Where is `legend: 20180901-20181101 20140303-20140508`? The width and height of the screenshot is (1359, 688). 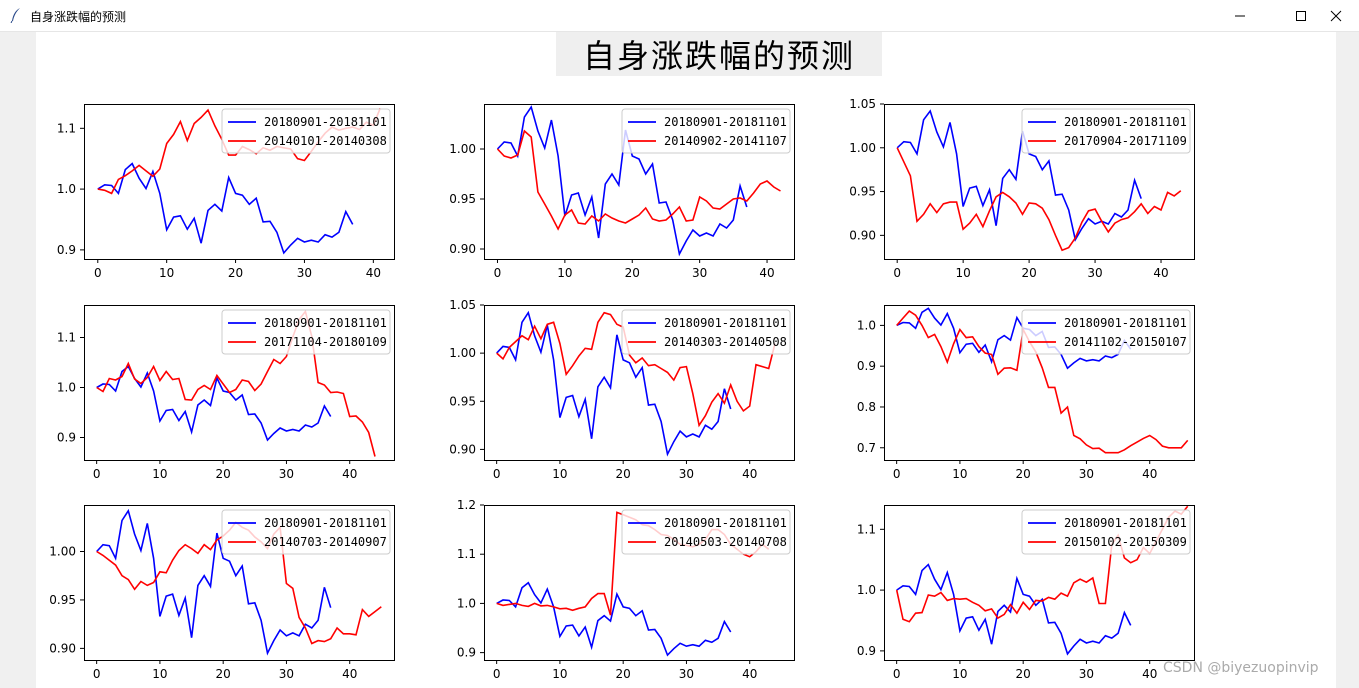
legend: 20180901-20181101 20140303-20140508 is located at coordinates (706, 332).